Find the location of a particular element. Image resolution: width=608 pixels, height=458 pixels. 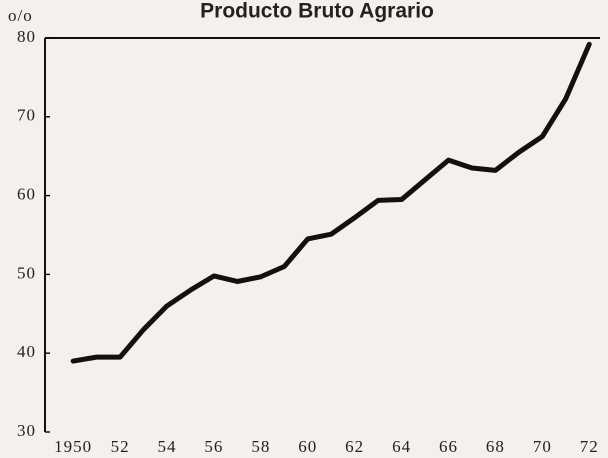

y-tick-label: 80 is located at coordinates (26, 36).